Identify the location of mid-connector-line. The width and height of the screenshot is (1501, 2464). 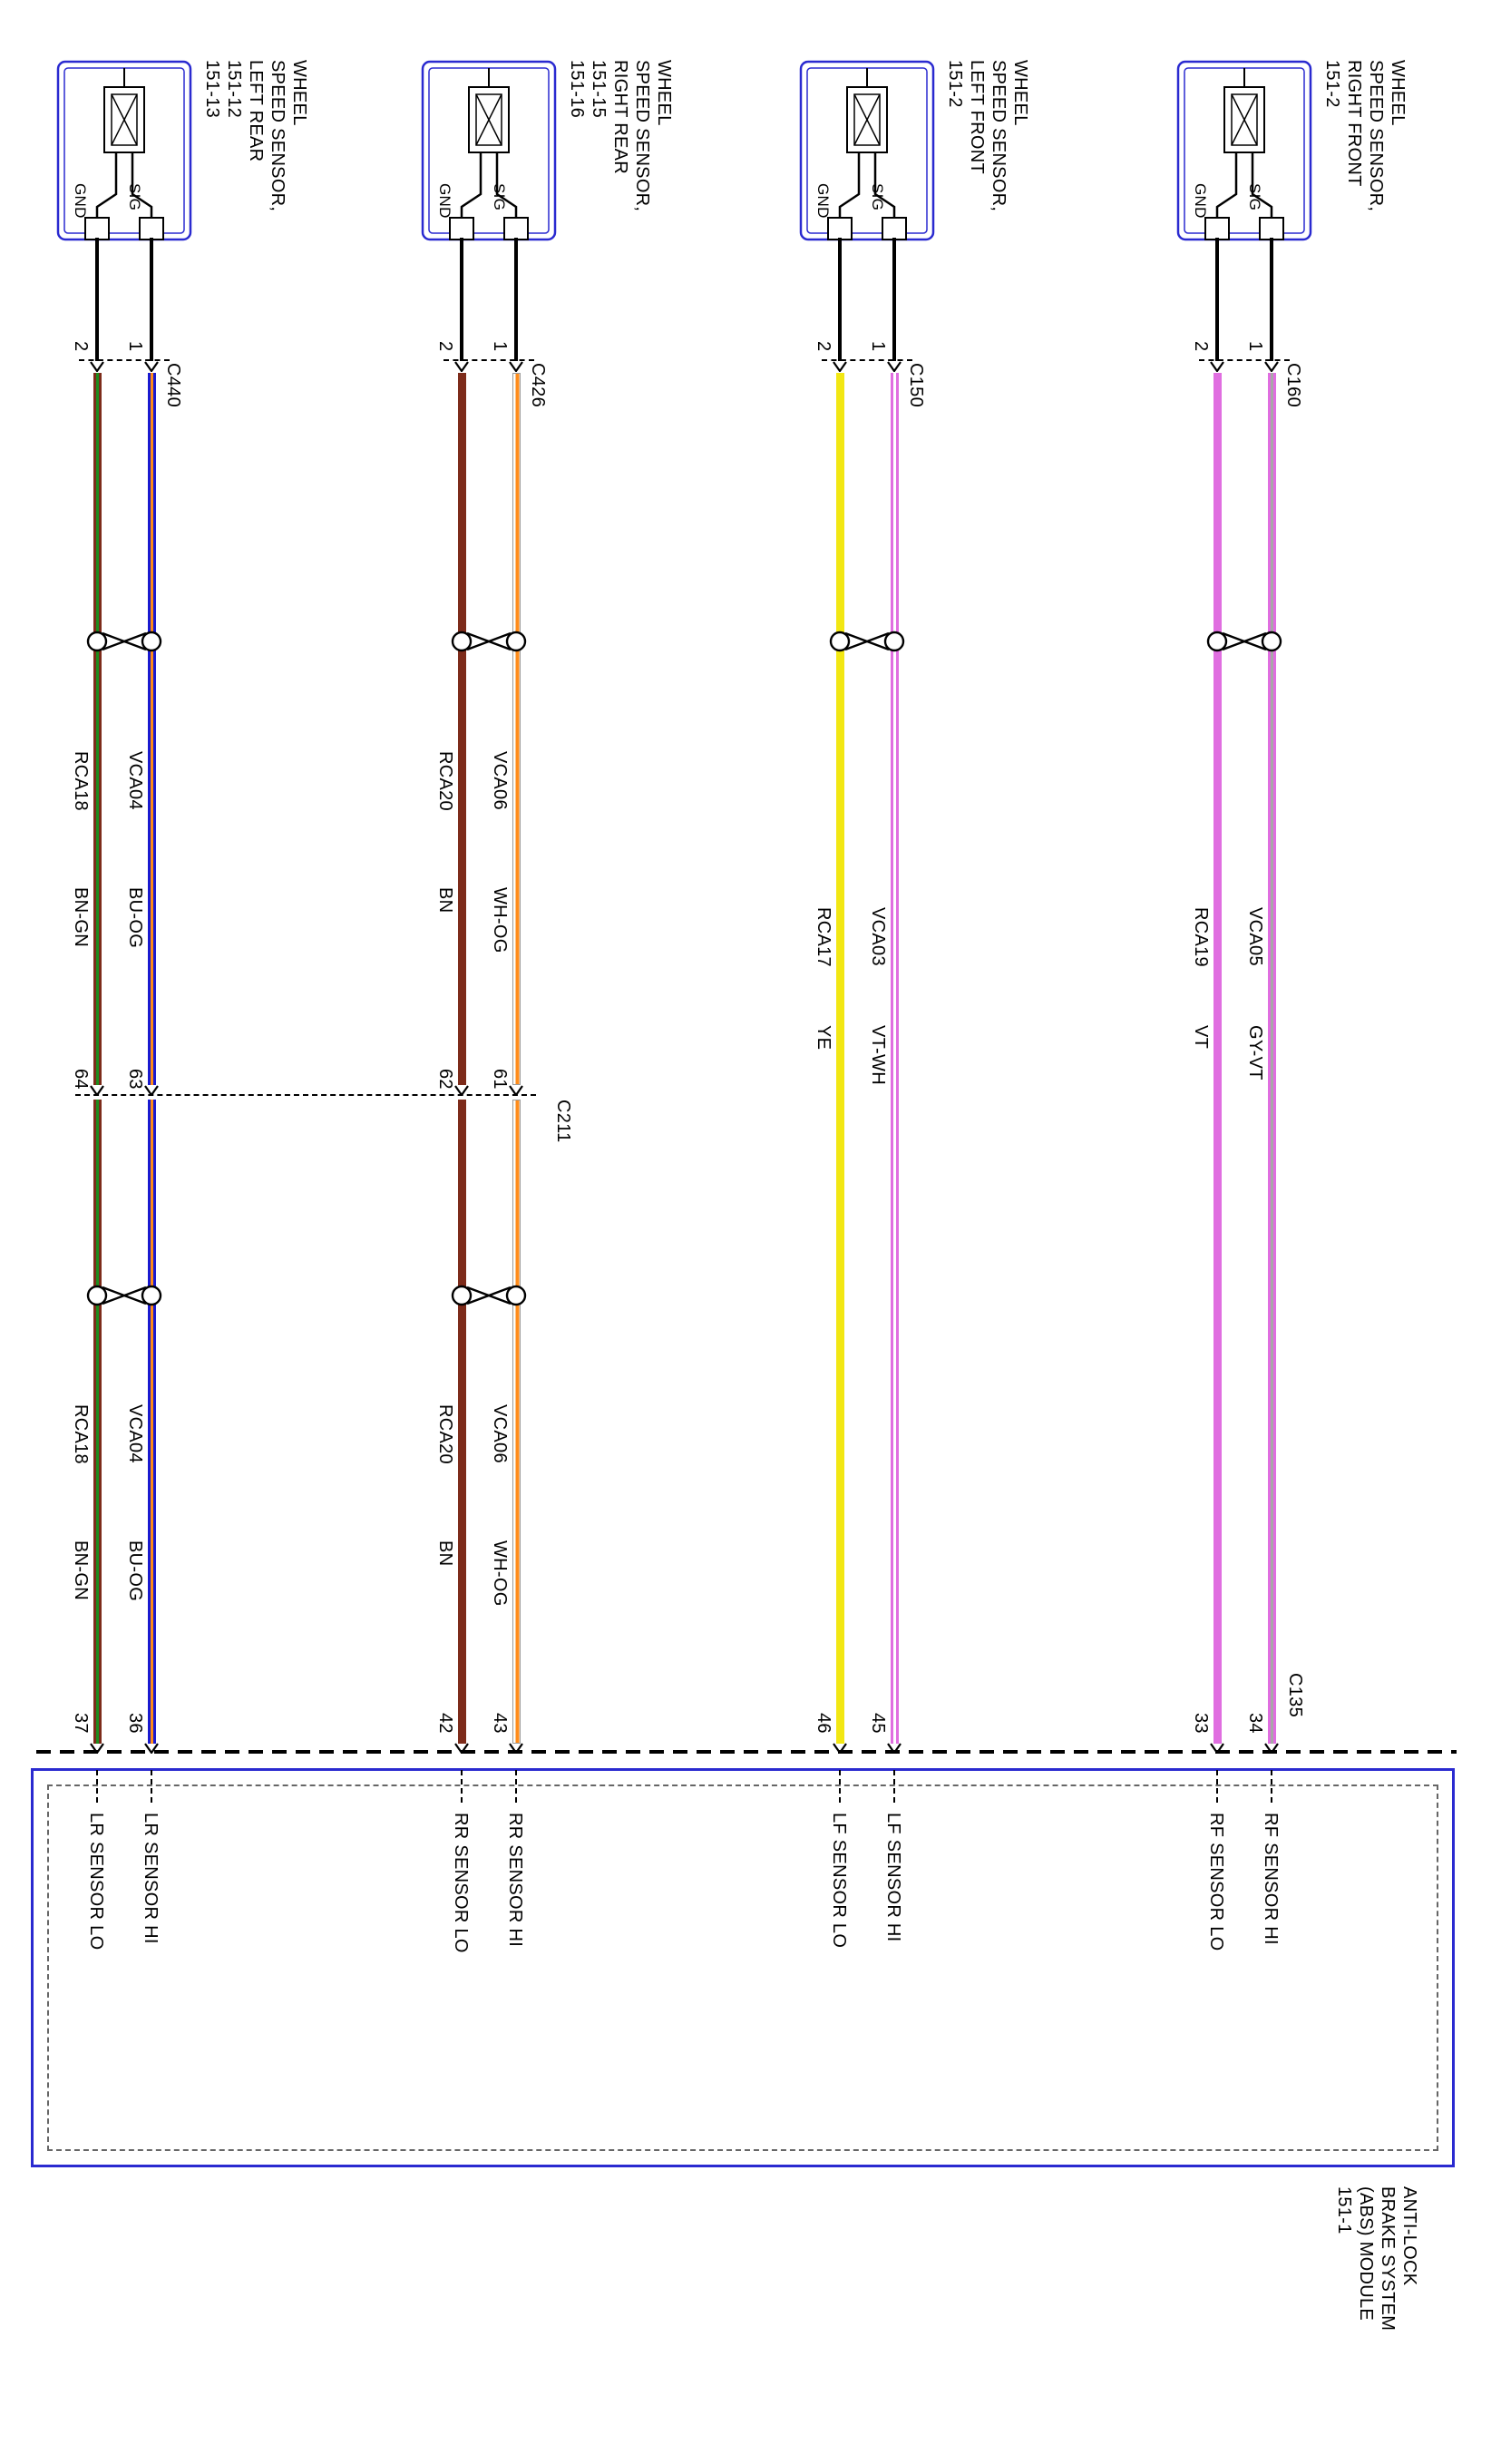
(305, 1095).